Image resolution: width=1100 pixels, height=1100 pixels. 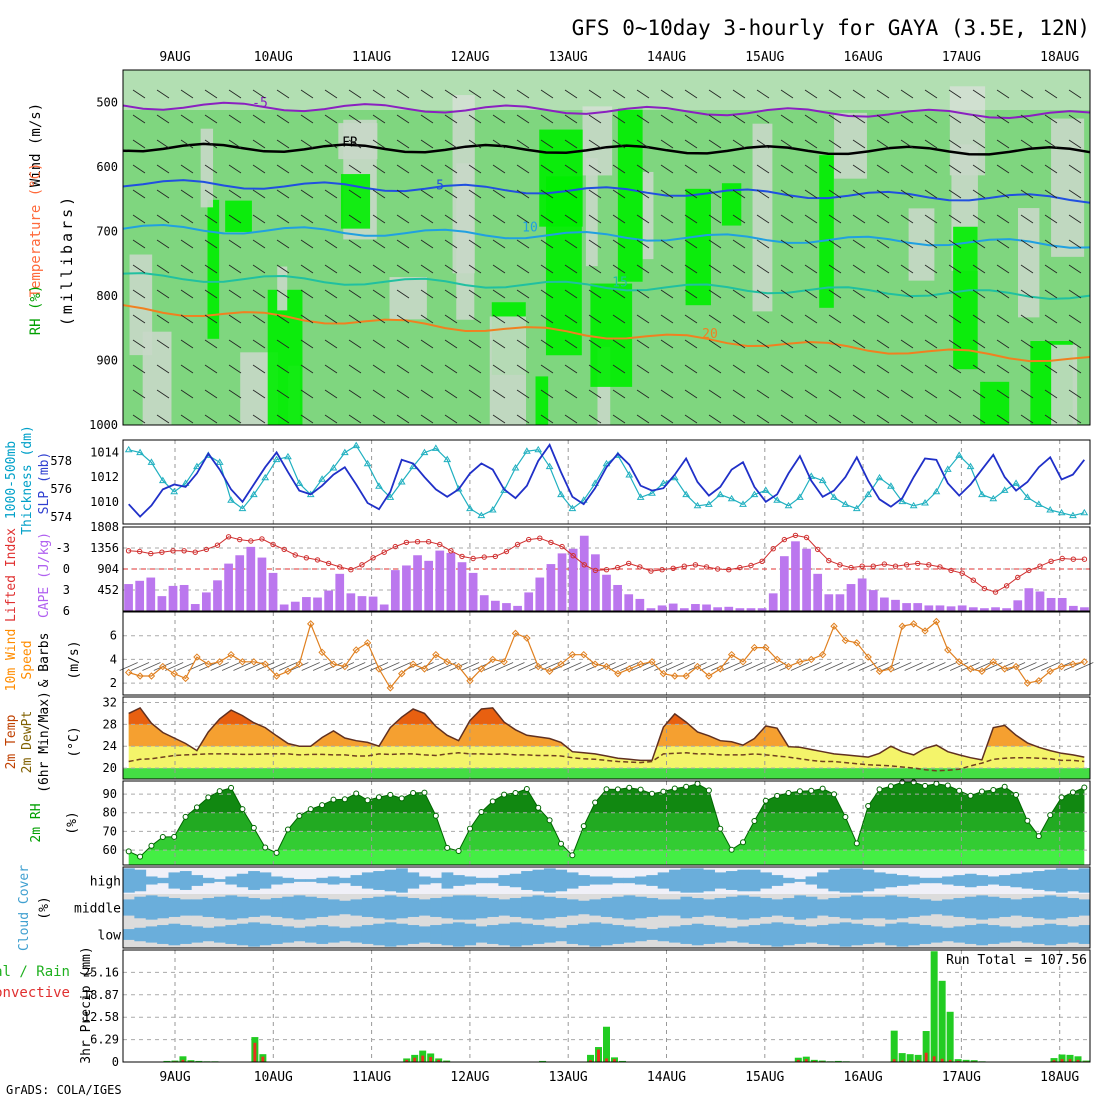 What do you see at coordinates (602, 653) in the screenshot?
I see `wind10m-panel: 2 4 6` at bounding box center [602, 653].